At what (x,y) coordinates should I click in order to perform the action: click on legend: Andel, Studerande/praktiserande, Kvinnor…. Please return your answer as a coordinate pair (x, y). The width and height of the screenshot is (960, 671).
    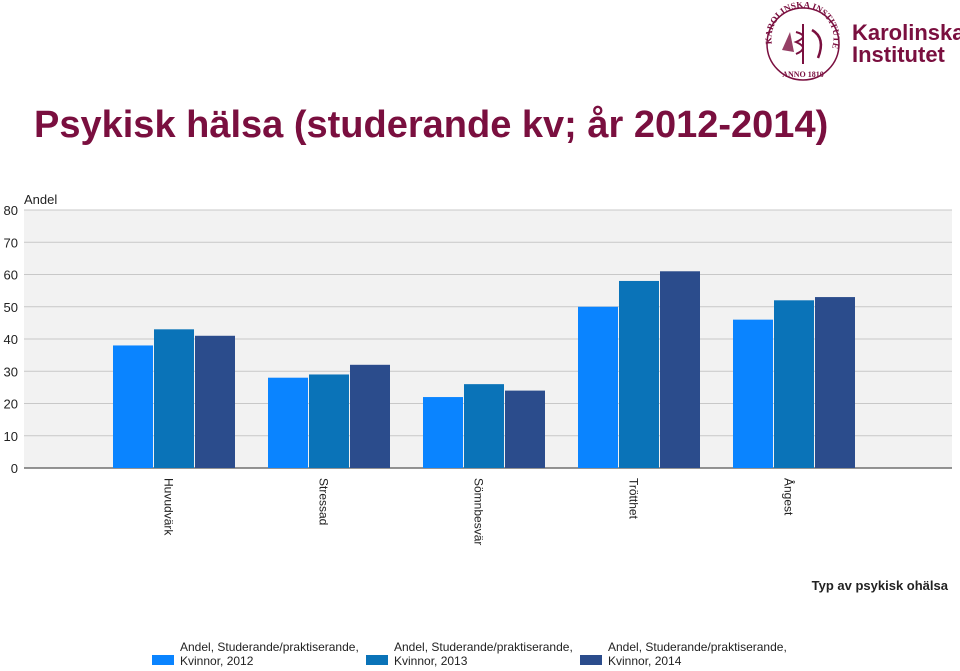
    Looking at the image, I should click on (473, 654).